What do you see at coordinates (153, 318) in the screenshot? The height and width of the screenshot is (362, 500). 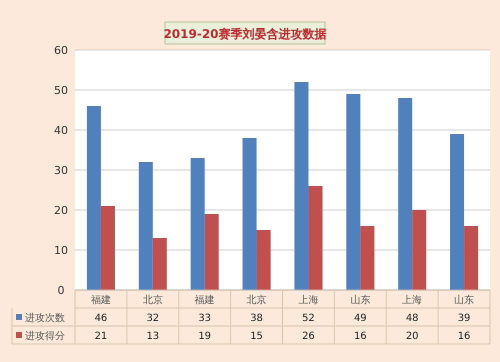 I see `data-label: 32` at bounding box center [153, 318].